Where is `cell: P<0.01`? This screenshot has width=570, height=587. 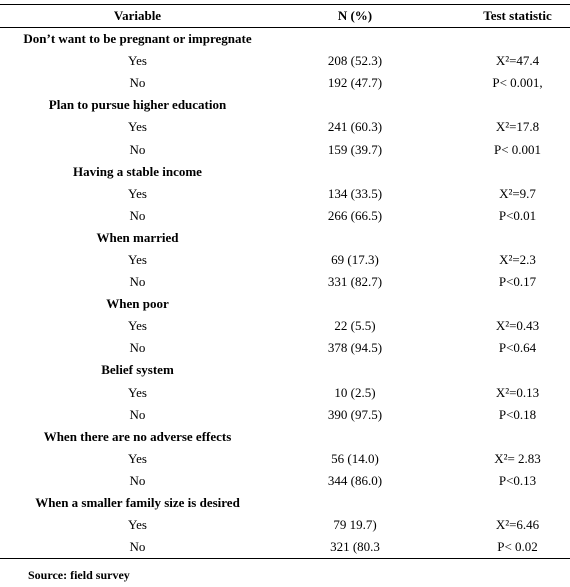
cell: P<0.01 is located at coordinates (517, 215).